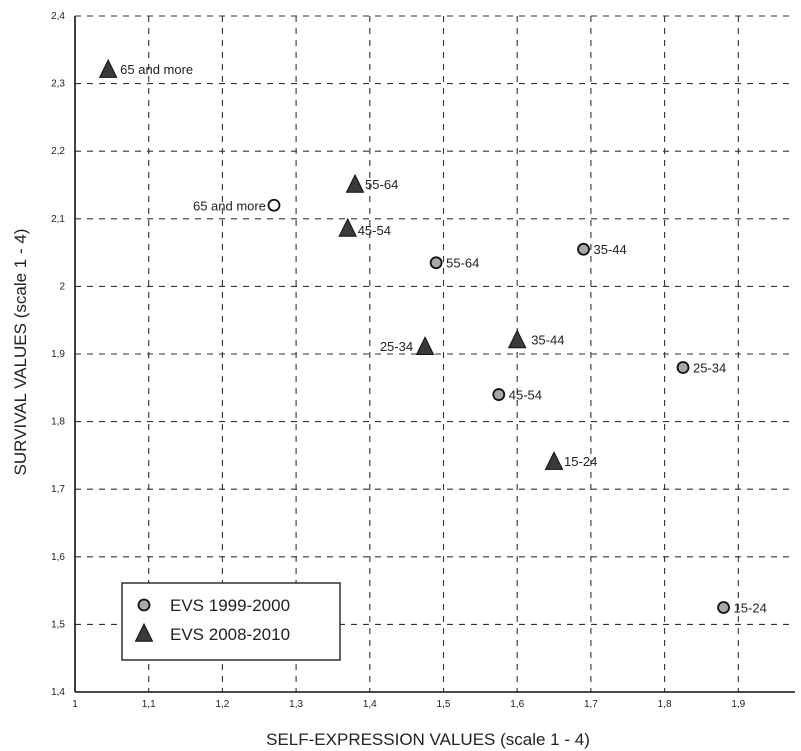 The width and height of the screenshot is (801, 751). What do you see at coordinates (444, 704) in the screenshot?
I see `x-tick-label: 1,5` at bounding box center [444, 704].